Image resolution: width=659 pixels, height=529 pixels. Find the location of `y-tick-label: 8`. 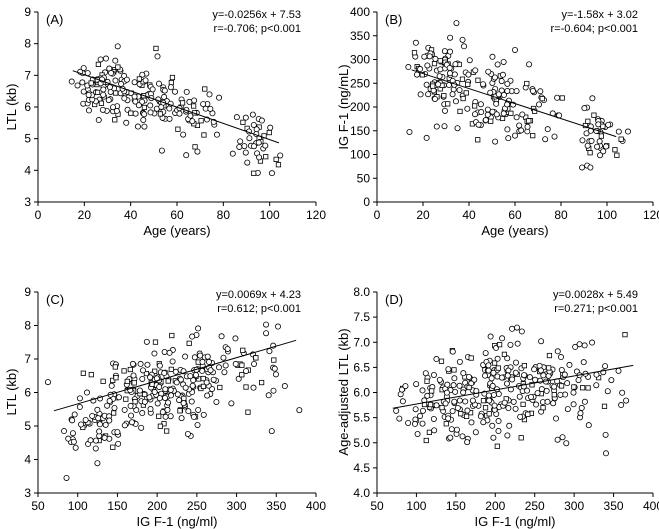

y-tick-label: 8 is located at coordinates (27, 326).